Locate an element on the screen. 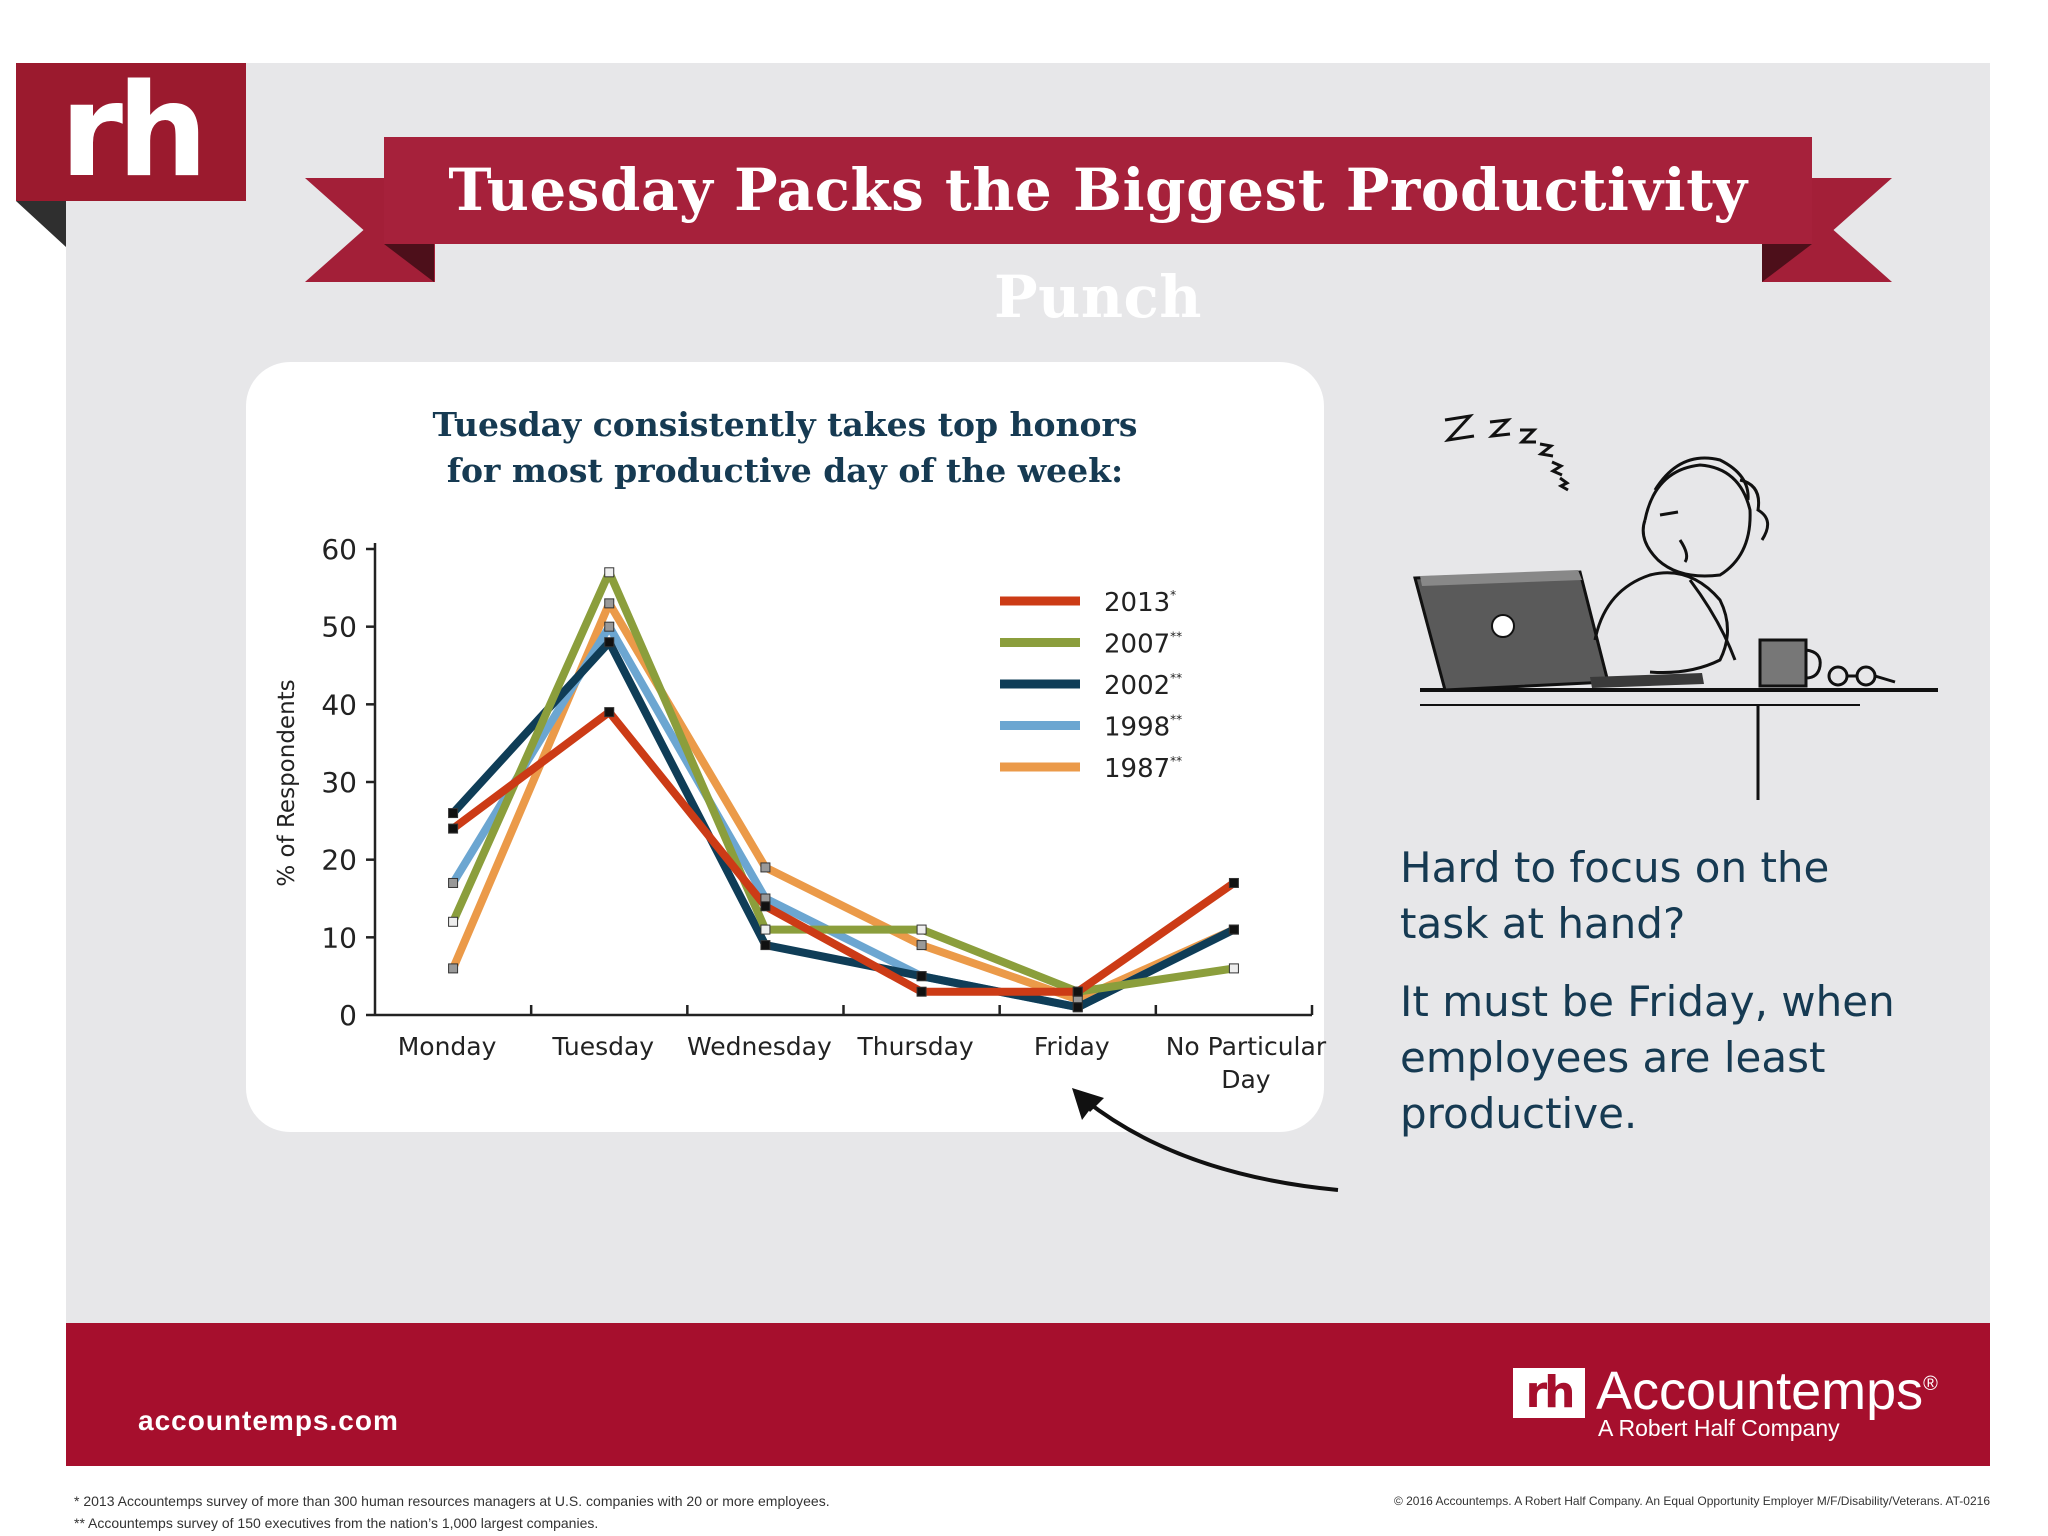  brand-name-text: Accountemps is located at coordinates (1760, 1391).